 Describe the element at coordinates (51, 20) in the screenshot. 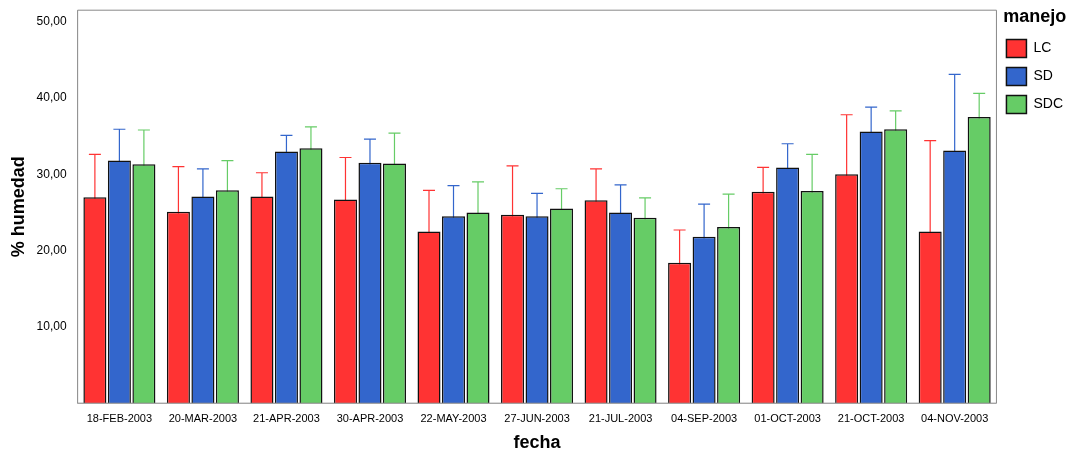

I see `y-tick-label: 50,00` at that location.